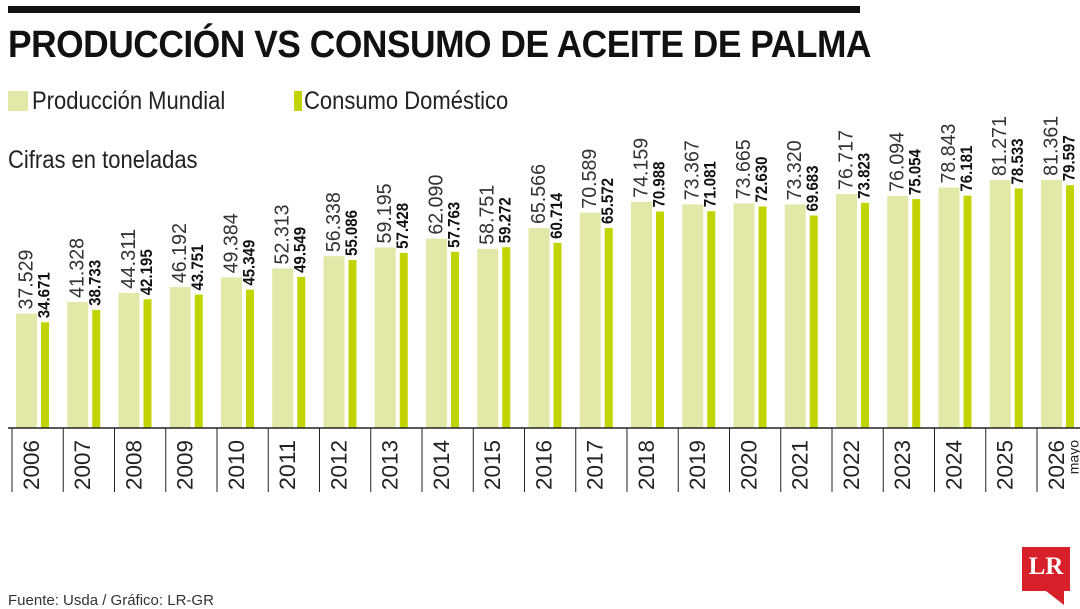  I want to click on label-production-2011: 52.313, so click(283, 234).